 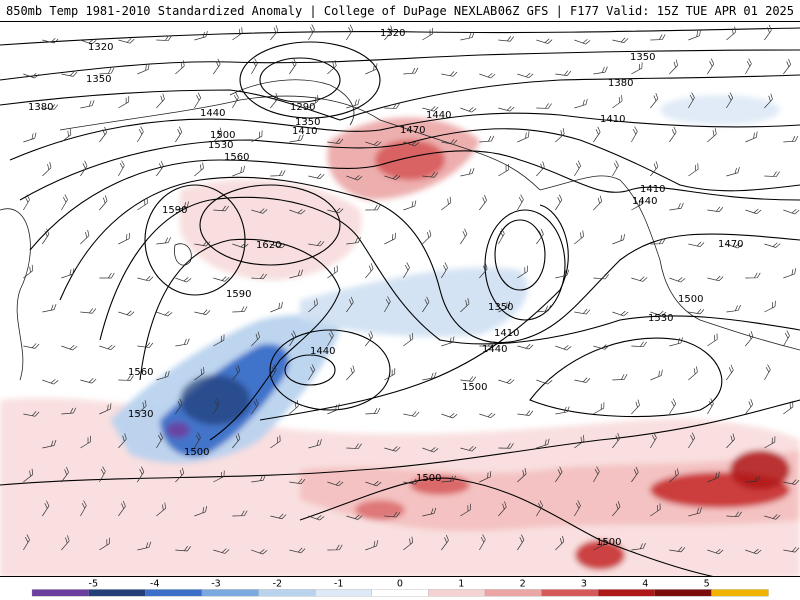 I want to click on colorbar-tick-label: -5, so click(x=94, y=584).